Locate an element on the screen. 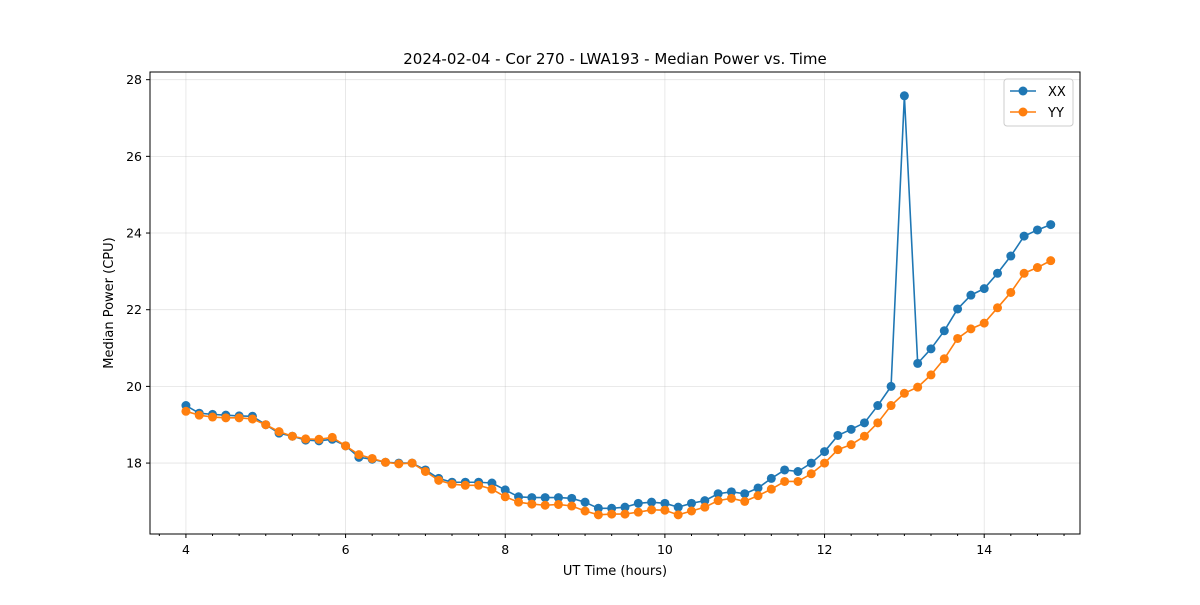  legend-xx-label: XX is located at coordinates (1057, 92).